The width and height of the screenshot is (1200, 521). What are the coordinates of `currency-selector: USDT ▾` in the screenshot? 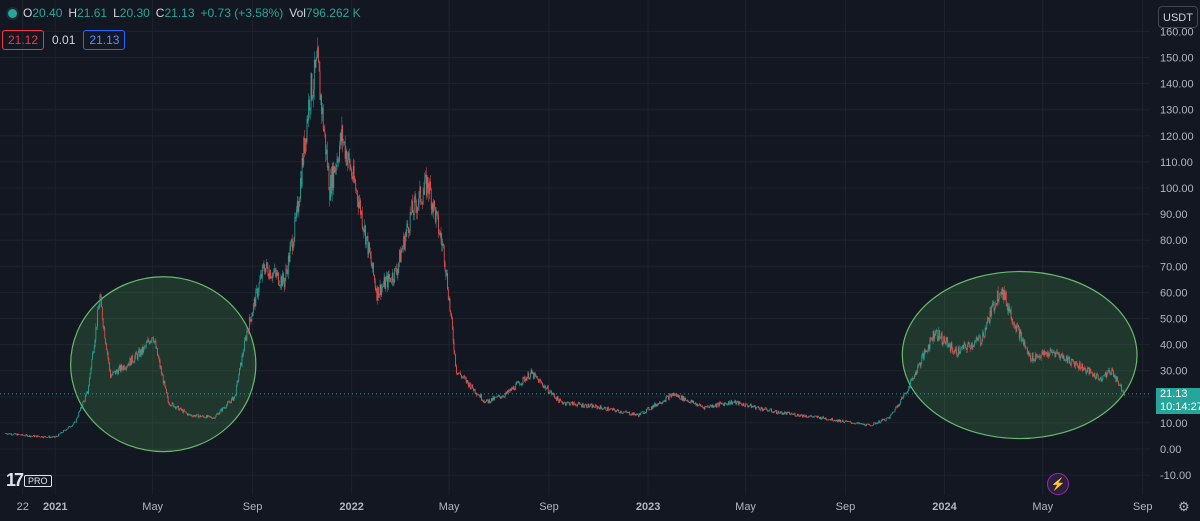 It's located at (1178, 17).